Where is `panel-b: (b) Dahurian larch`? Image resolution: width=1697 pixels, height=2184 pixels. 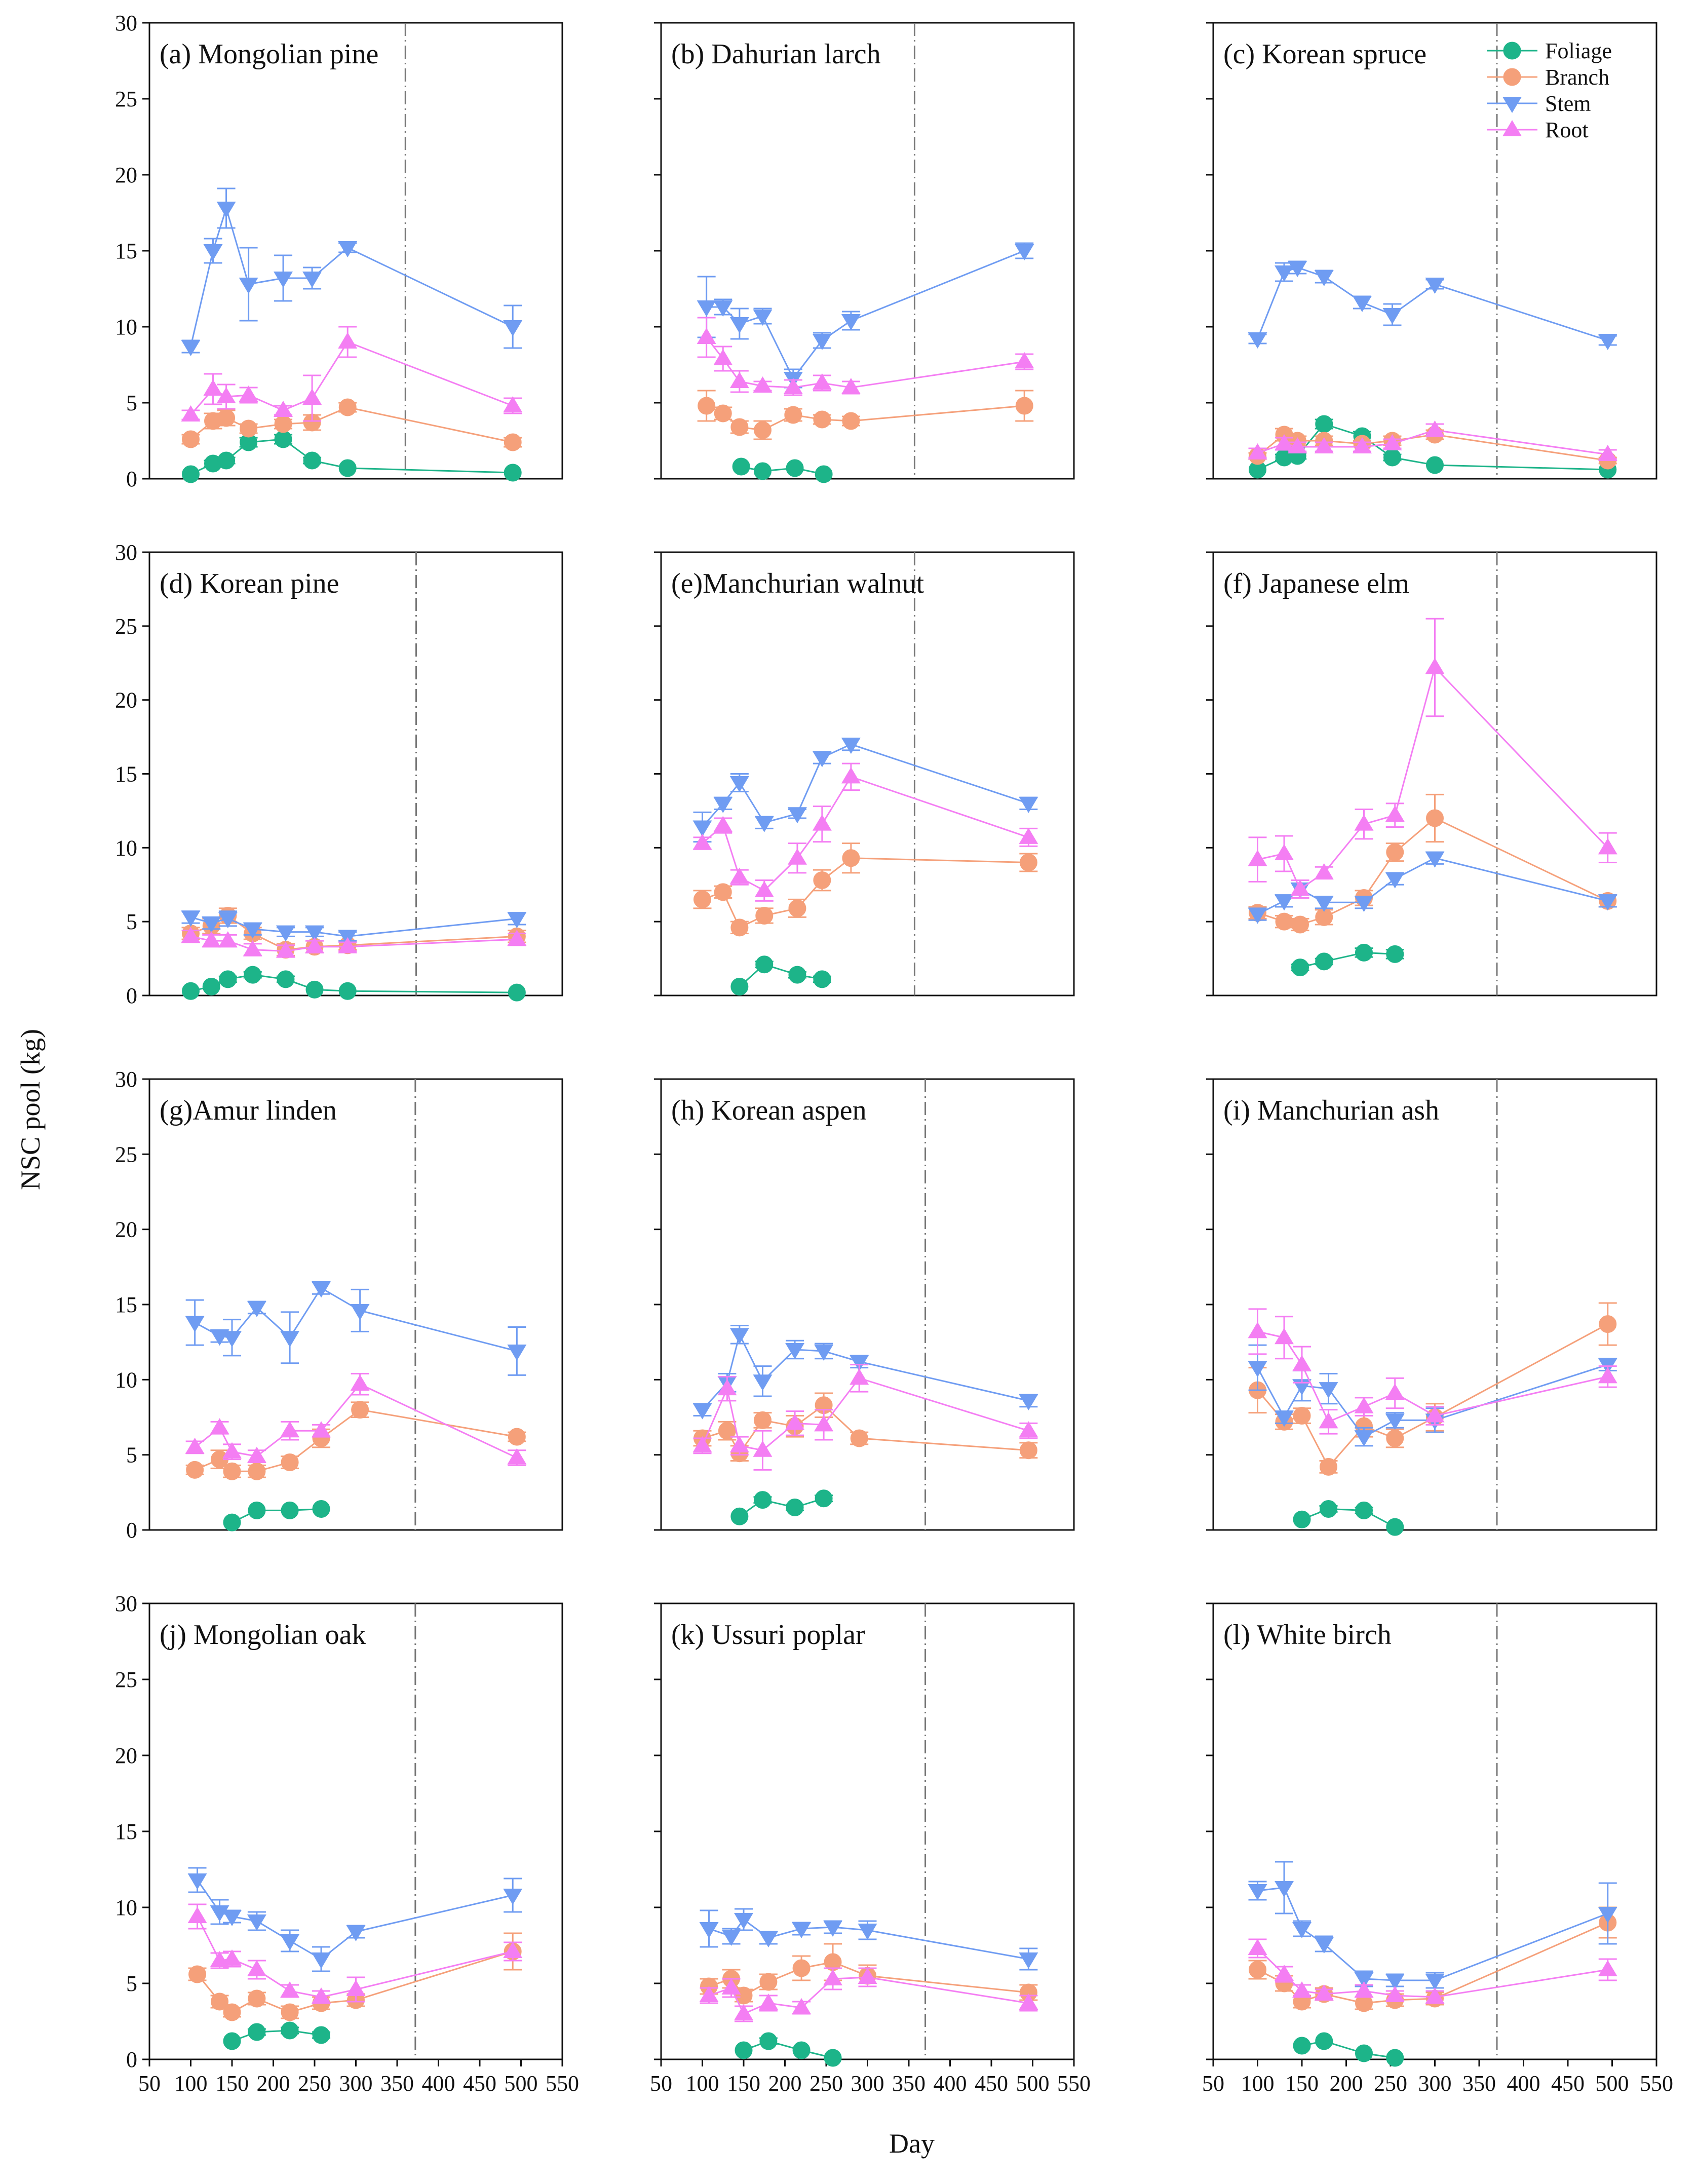
panel-b: (b) Dahurian larch is located at coordinates (865, 252).